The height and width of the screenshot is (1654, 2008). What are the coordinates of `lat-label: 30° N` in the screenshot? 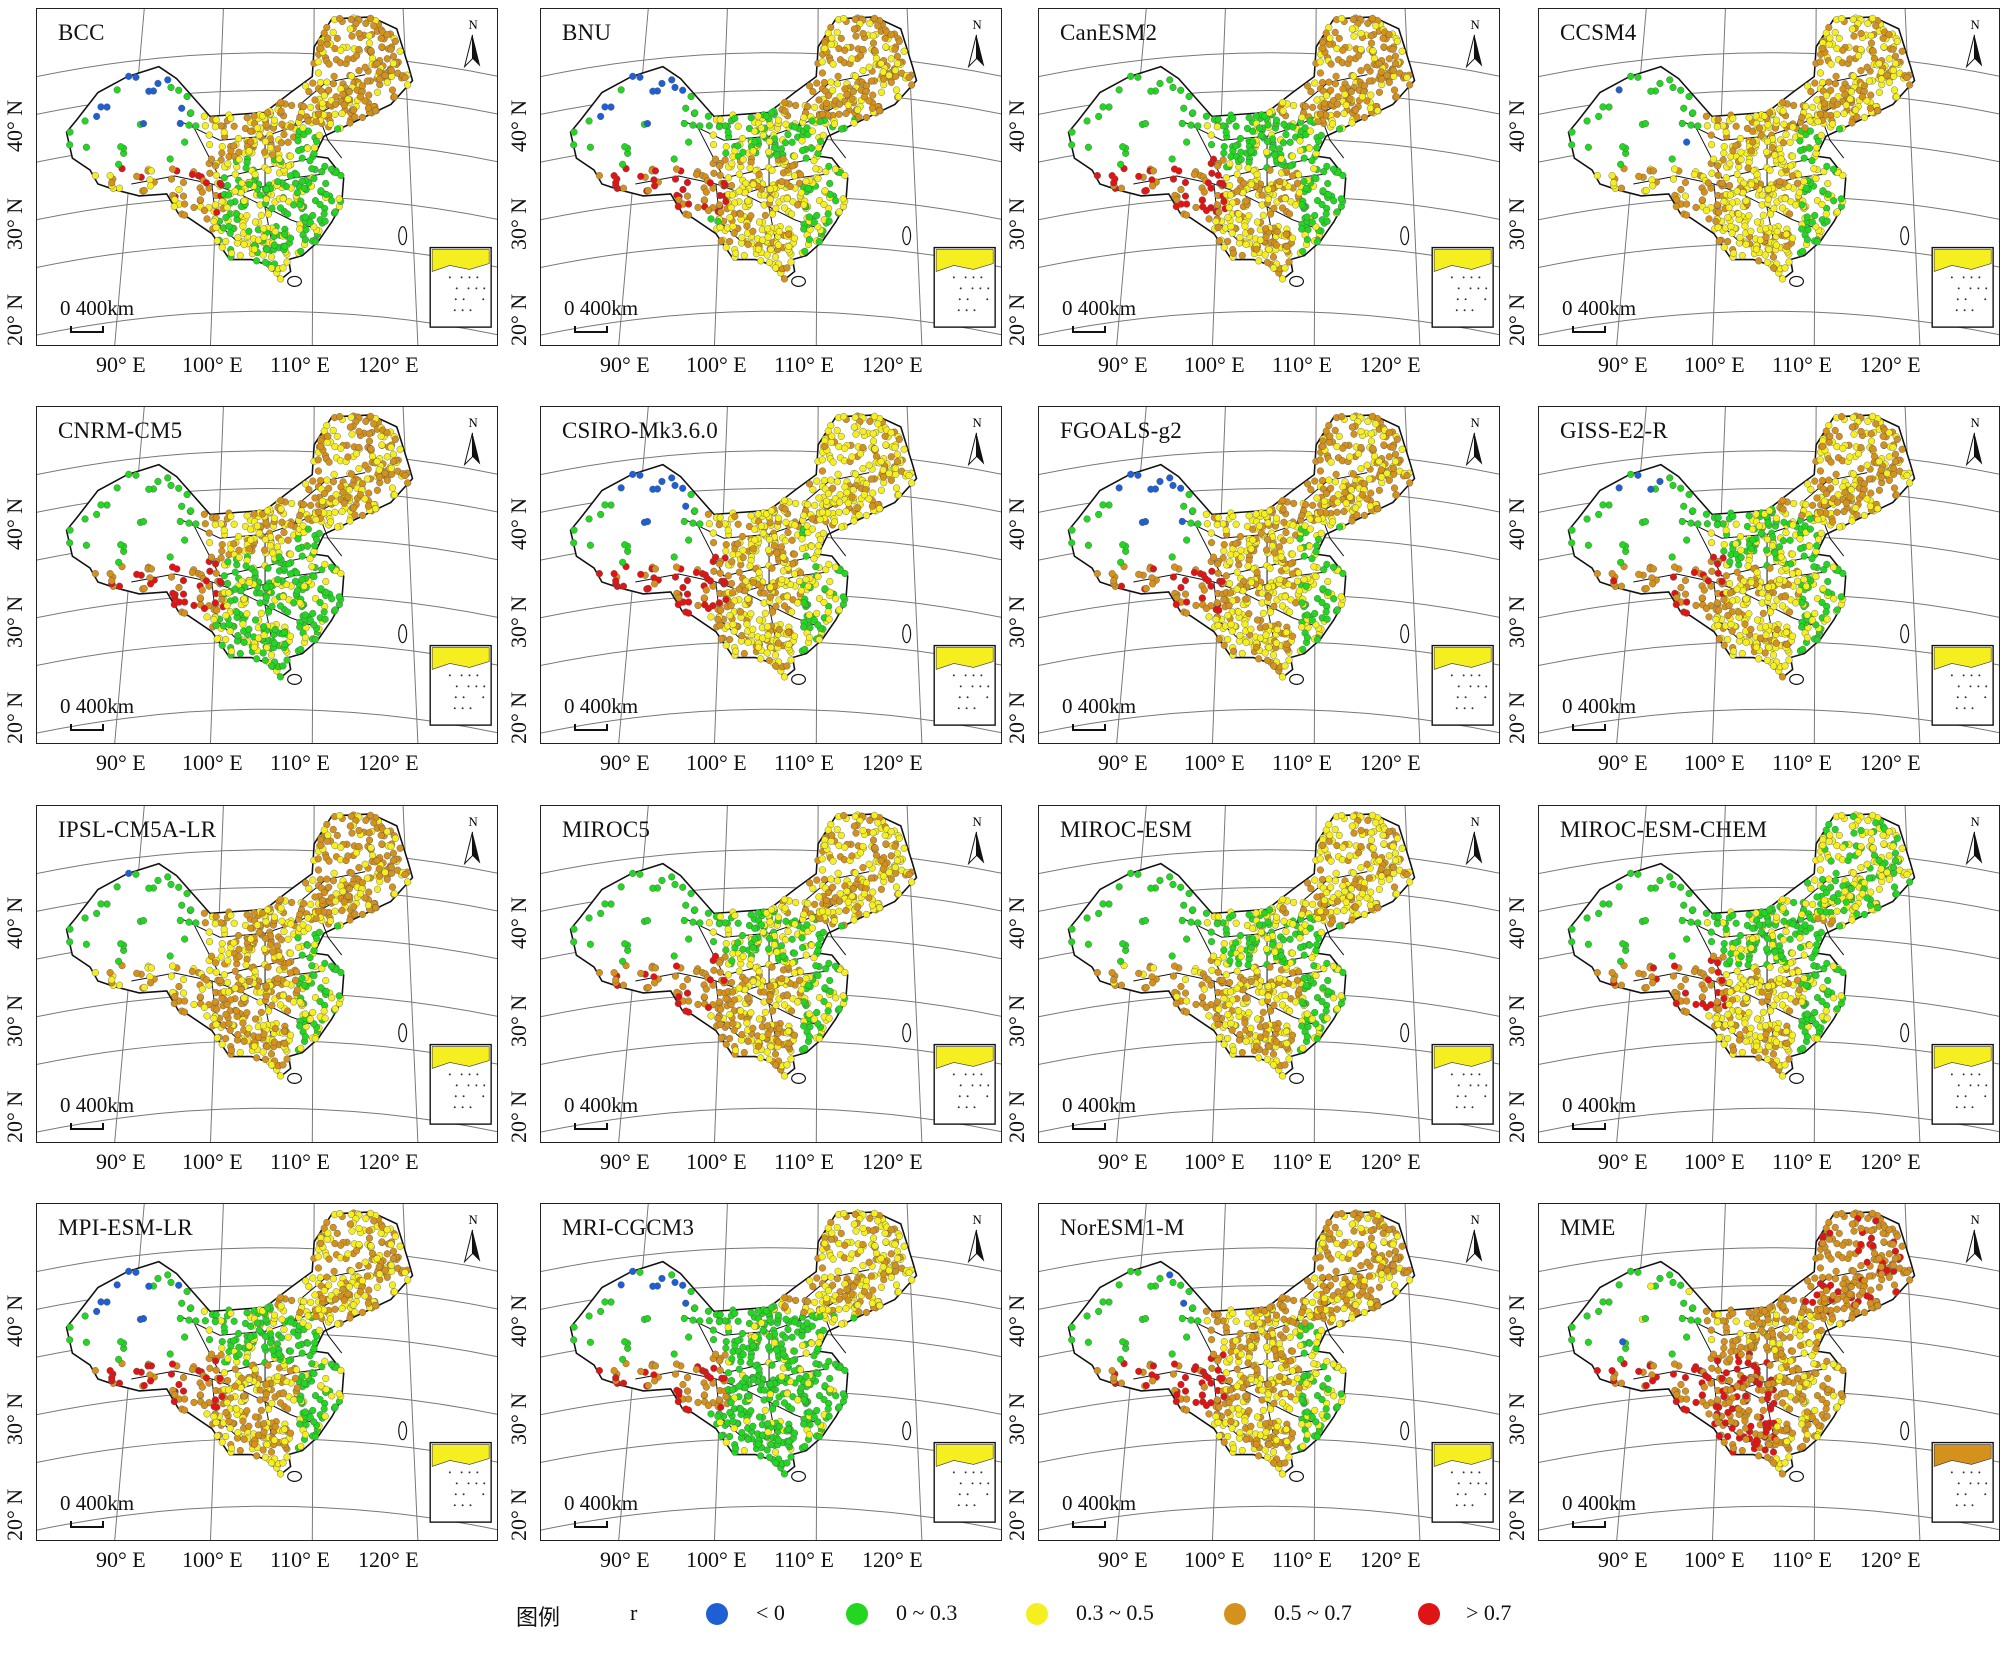 It's located at (1016, 223).